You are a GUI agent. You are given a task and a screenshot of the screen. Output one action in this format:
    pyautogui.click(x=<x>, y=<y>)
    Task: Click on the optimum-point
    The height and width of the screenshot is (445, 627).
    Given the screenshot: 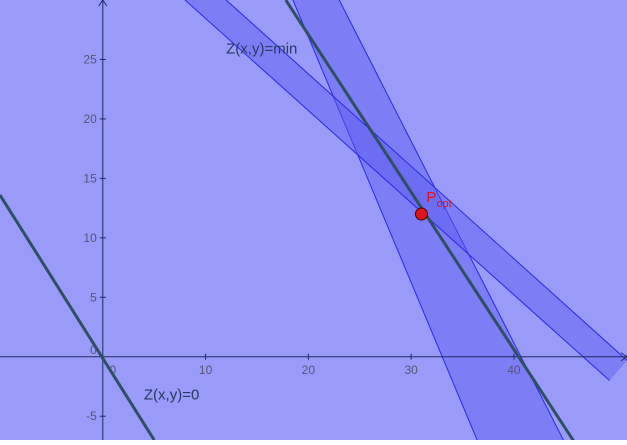 What is the action you would take?
    pyautogui.click(x=421, y=214)
    